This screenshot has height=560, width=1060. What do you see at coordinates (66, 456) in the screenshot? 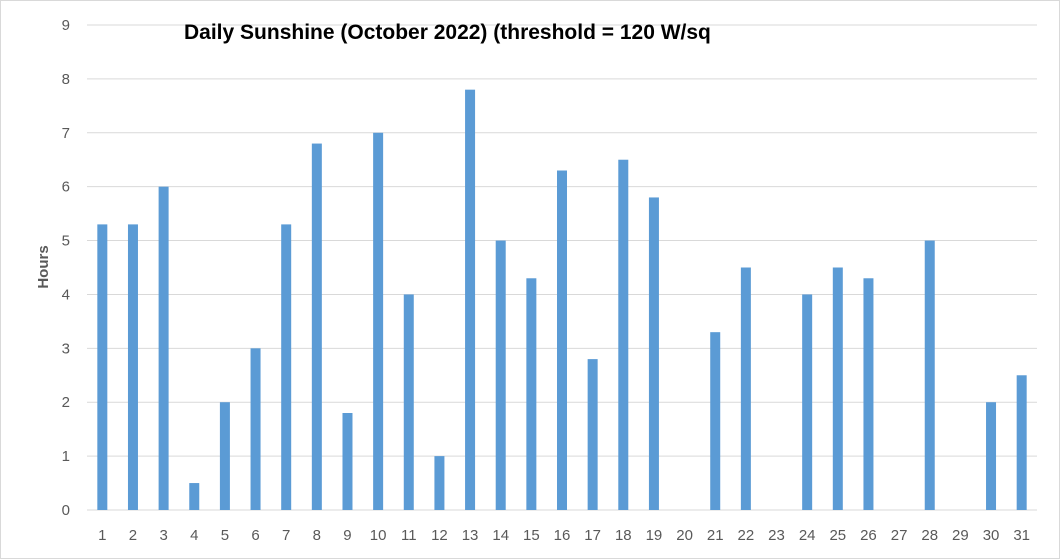
I see `y-tick-label: 1` at bounding box center [66, 456].